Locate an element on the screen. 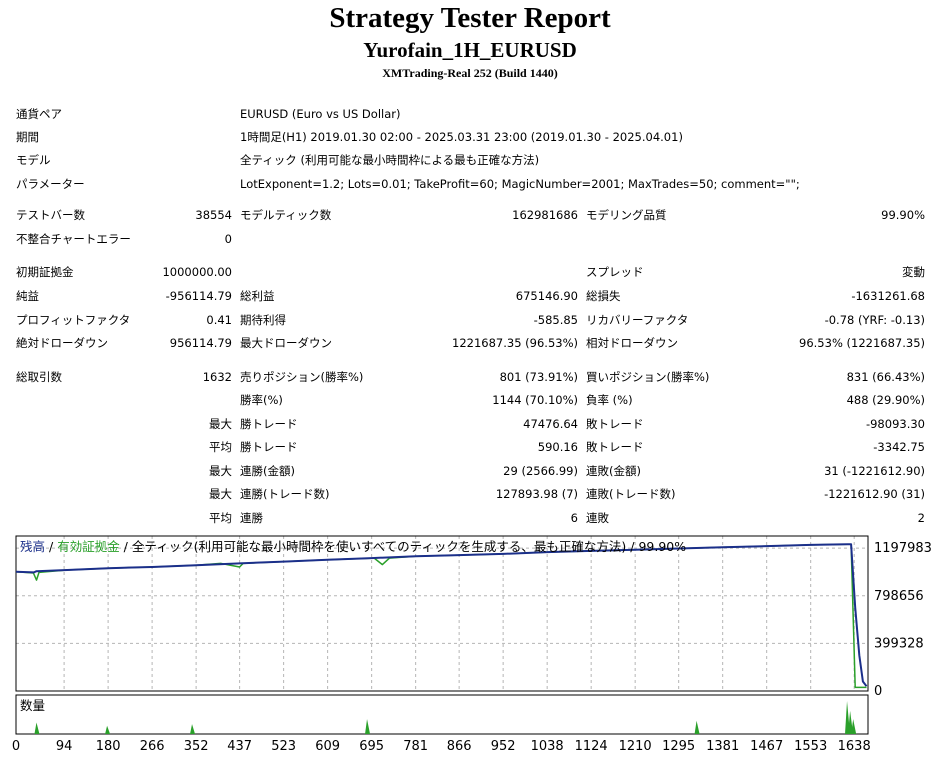 Image resolution: width=940 pixels, height=761 pixels. average-loss-value: -3342.75 is located at coordinates (899, 447).